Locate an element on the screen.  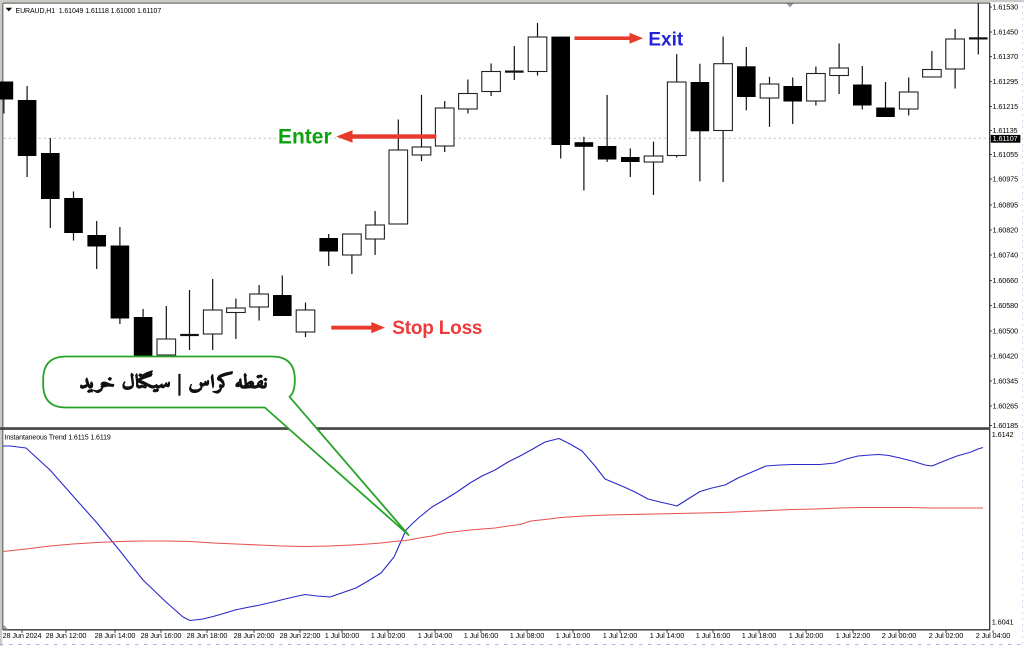
svg-text: 1 Jul 08:00 is located at coordinates (527, 635).